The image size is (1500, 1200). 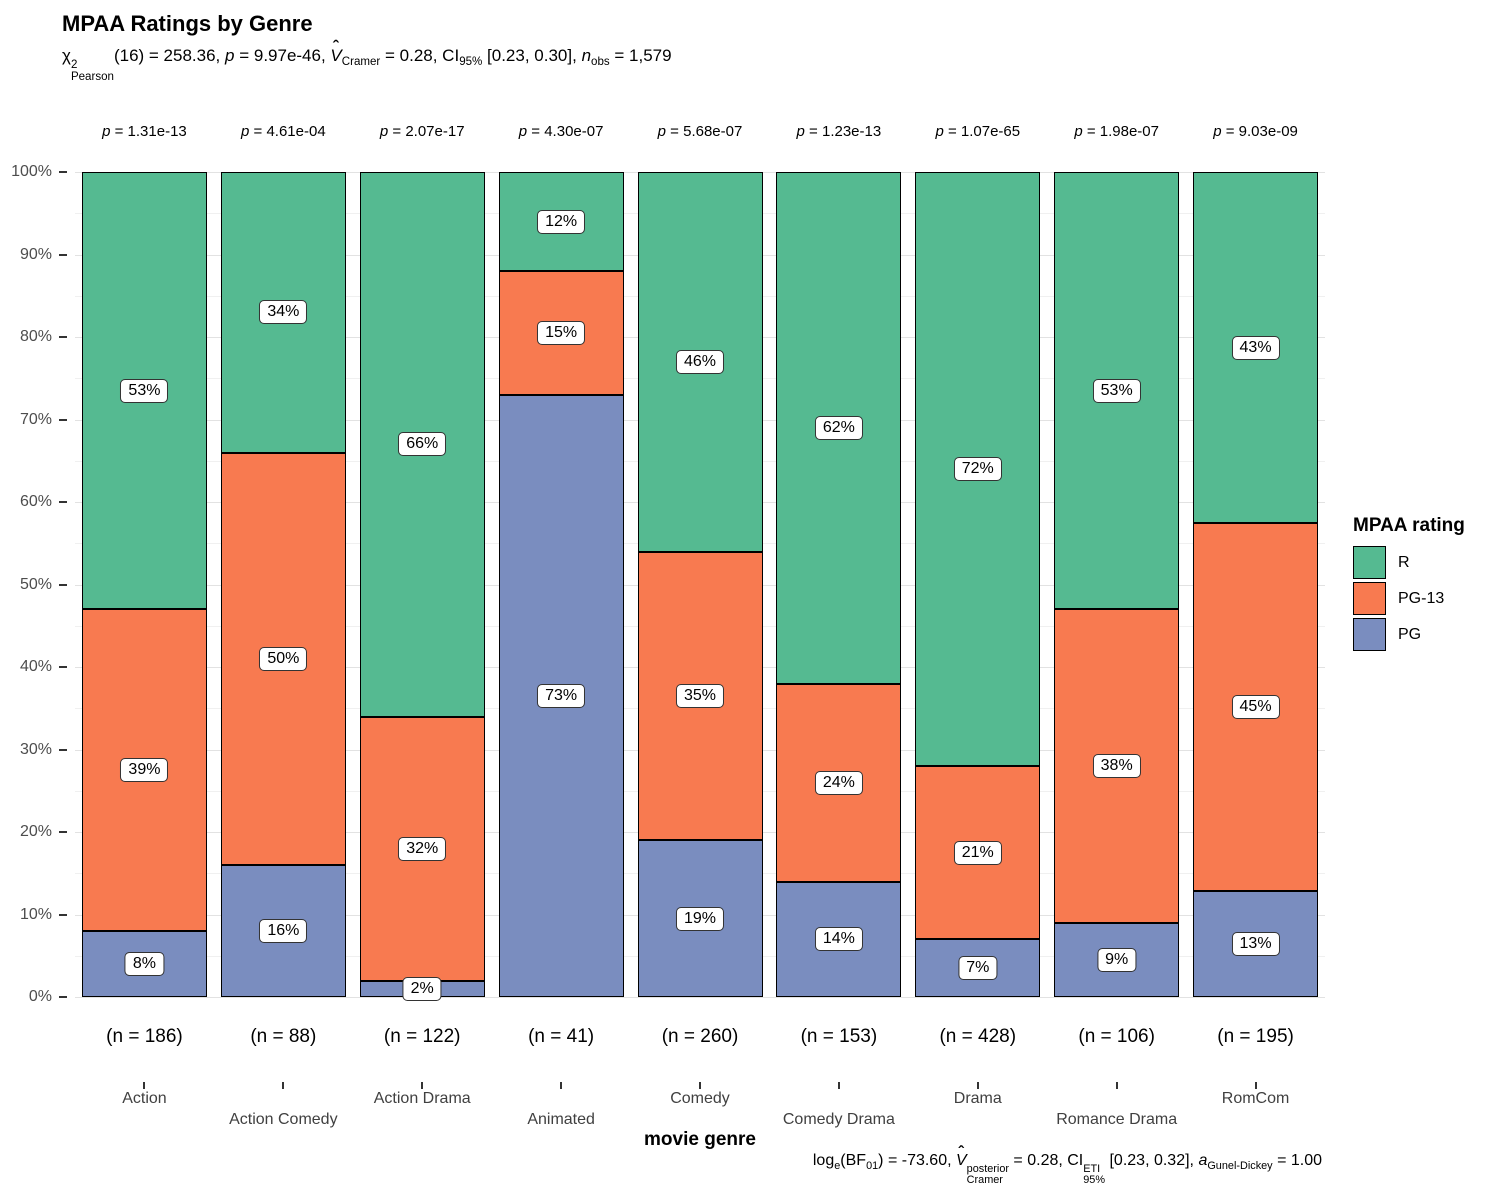 What do you see at coordinates (700, 1036) in the screenshot?
I see `n-observations-label: (n = 260)` at bounding box center [700, 1036].